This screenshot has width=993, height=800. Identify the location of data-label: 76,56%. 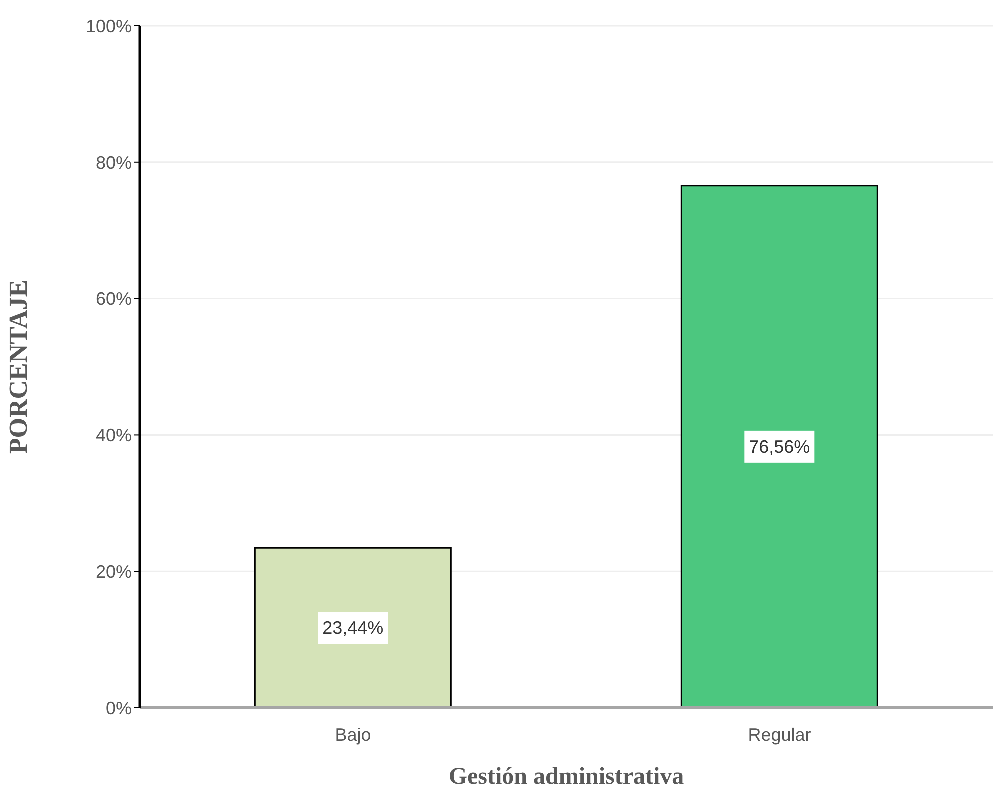
(779, 446).